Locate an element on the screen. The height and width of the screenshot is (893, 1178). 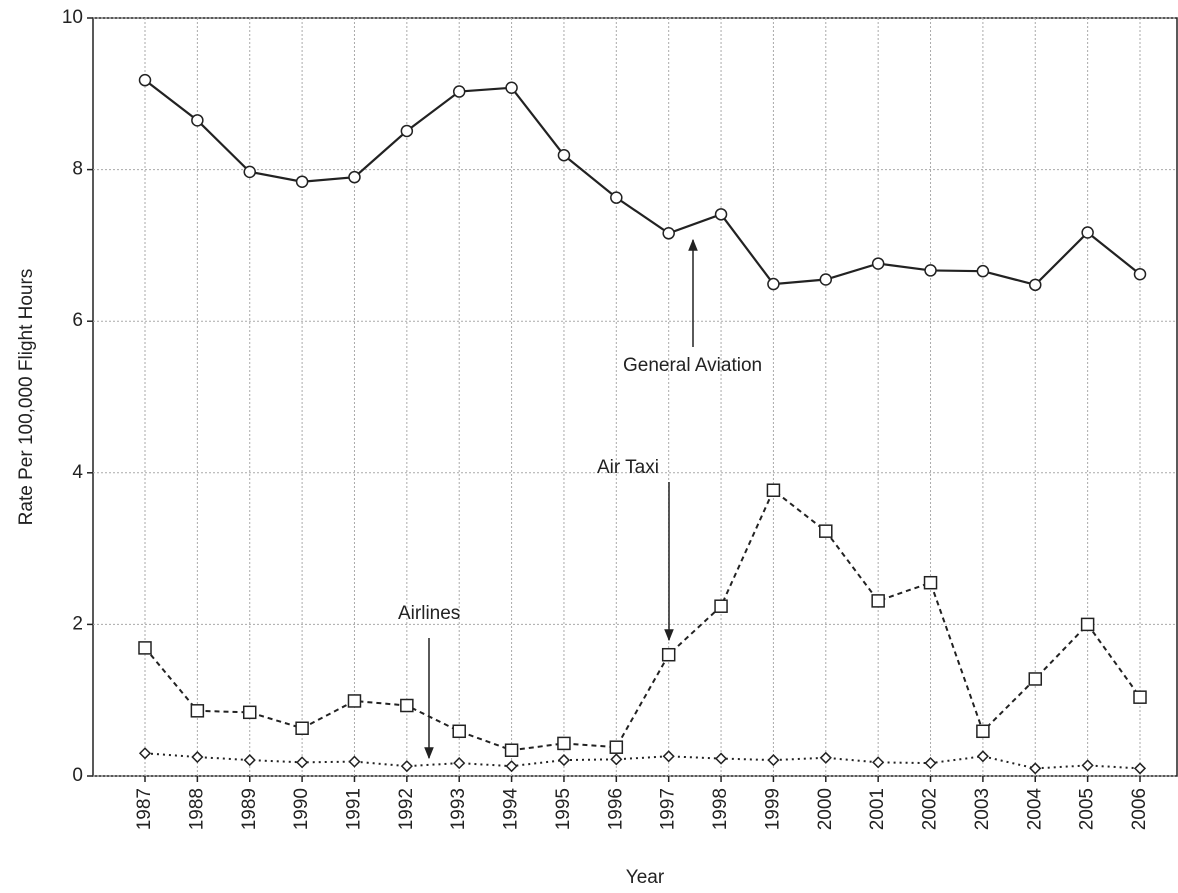
y-tick-label: 8 is located at coordinates (77, 169).